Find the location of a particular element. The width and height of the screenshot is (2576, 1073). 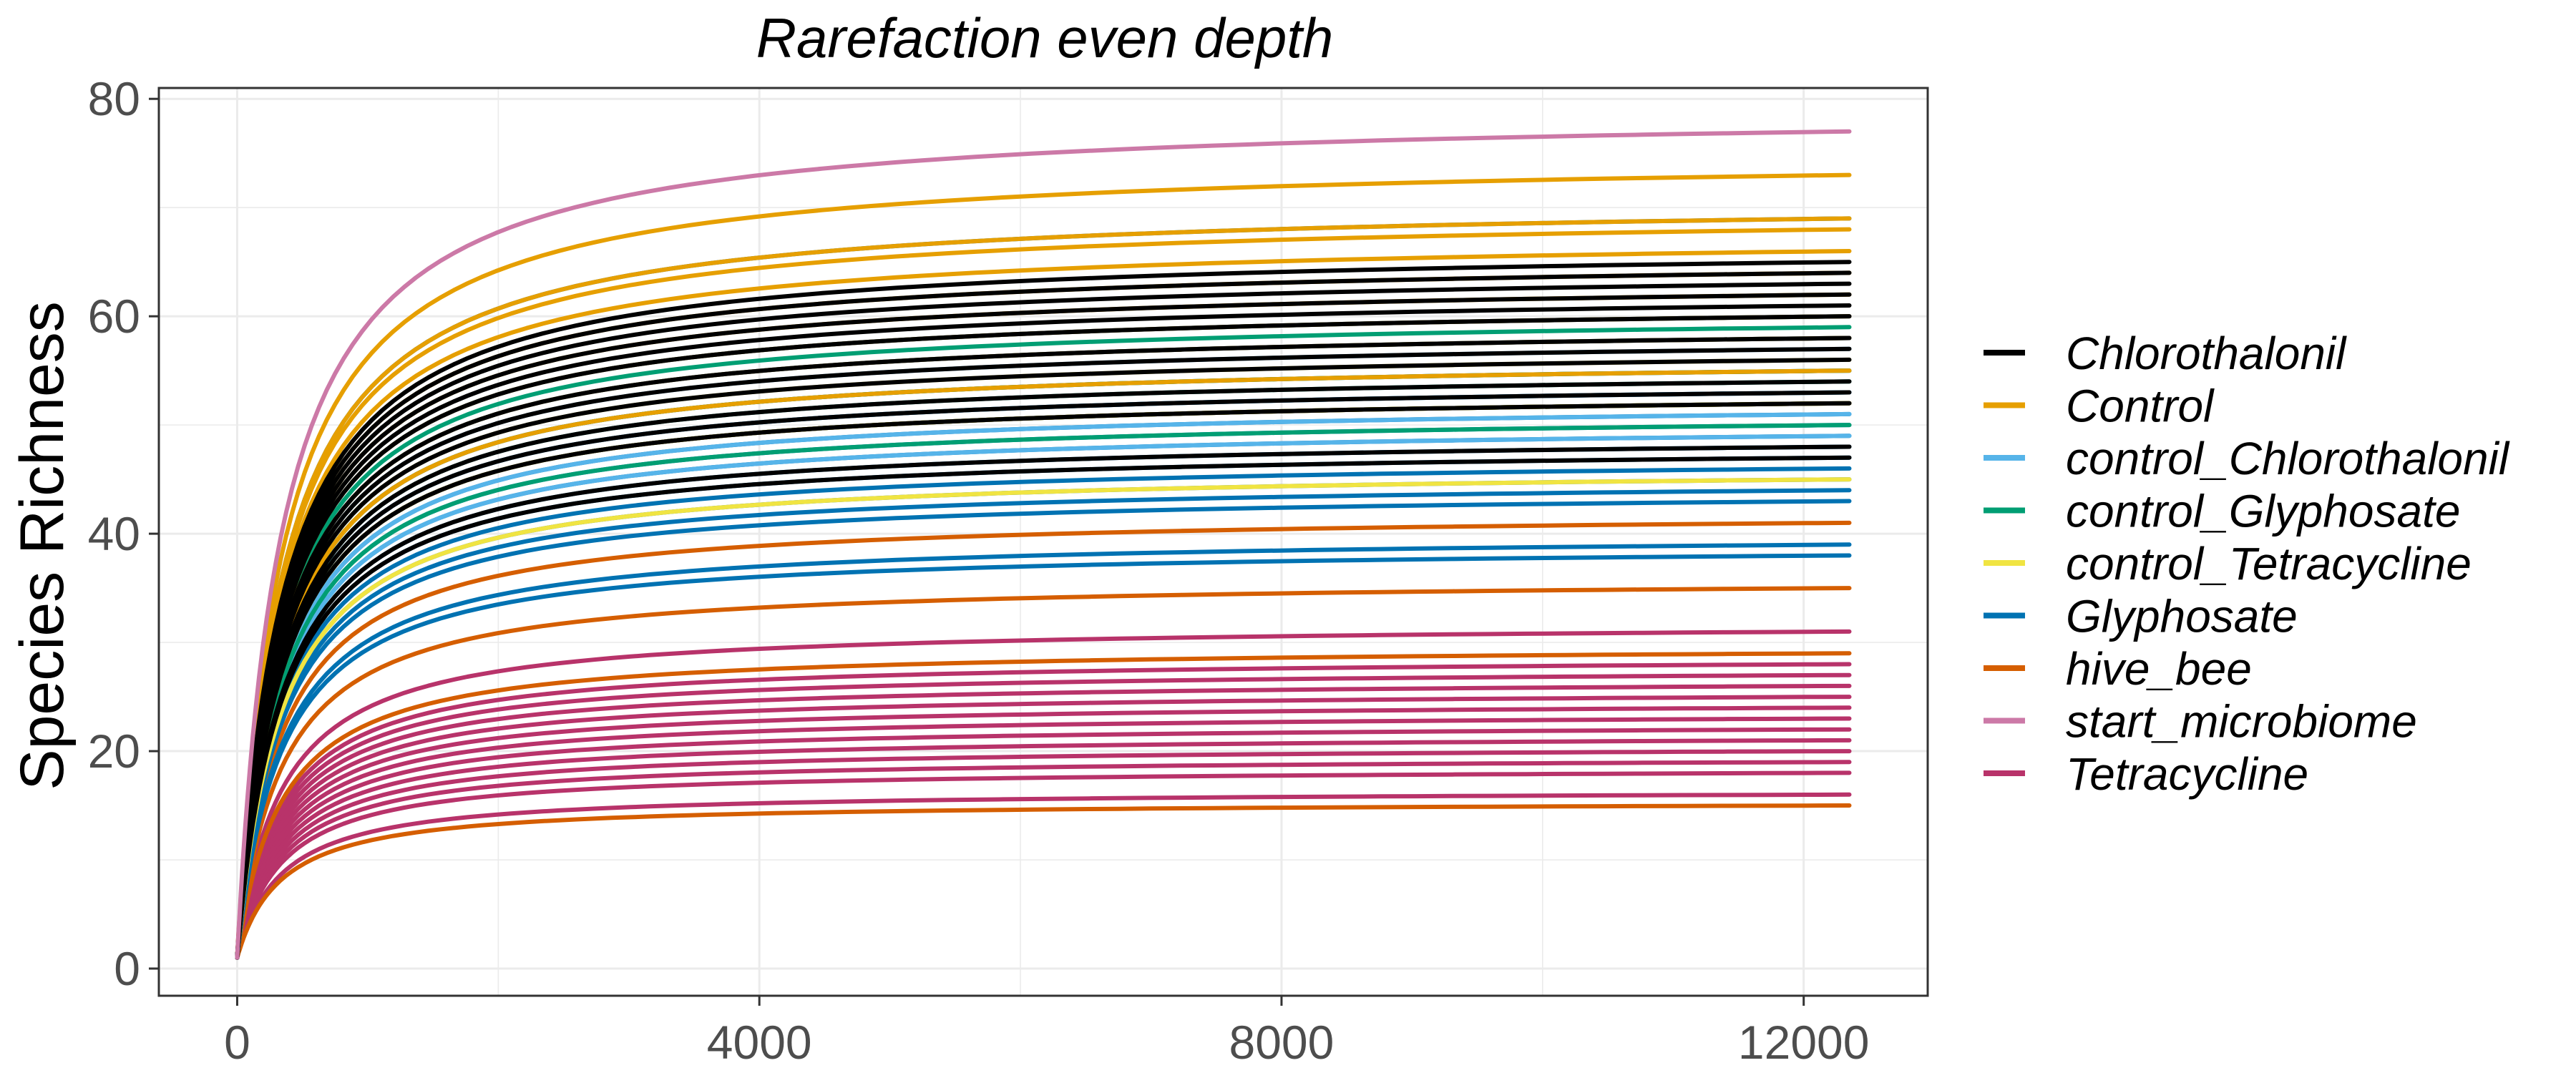

legend-item: Tetracycline is located at coordinates (2146, 774).